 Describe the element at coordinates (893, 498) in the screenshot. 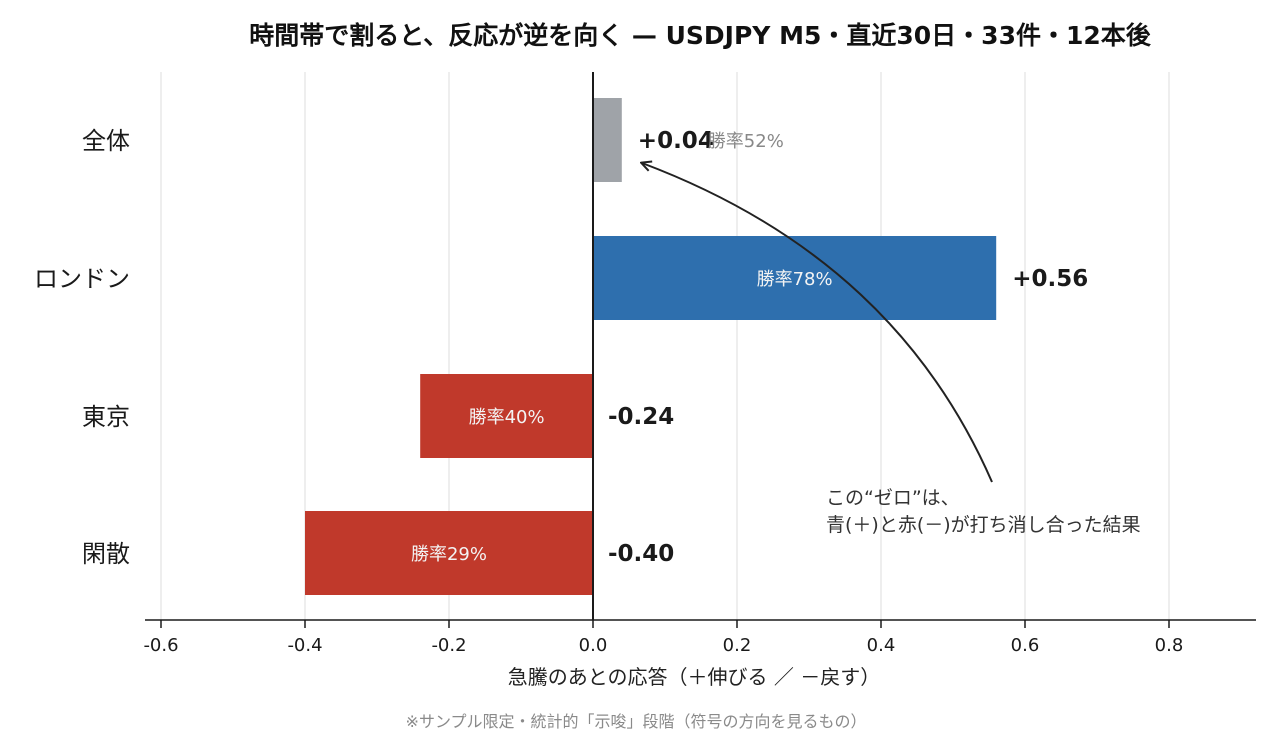

I see `annotation-line-1: この“ゼロ”は、` at that location.